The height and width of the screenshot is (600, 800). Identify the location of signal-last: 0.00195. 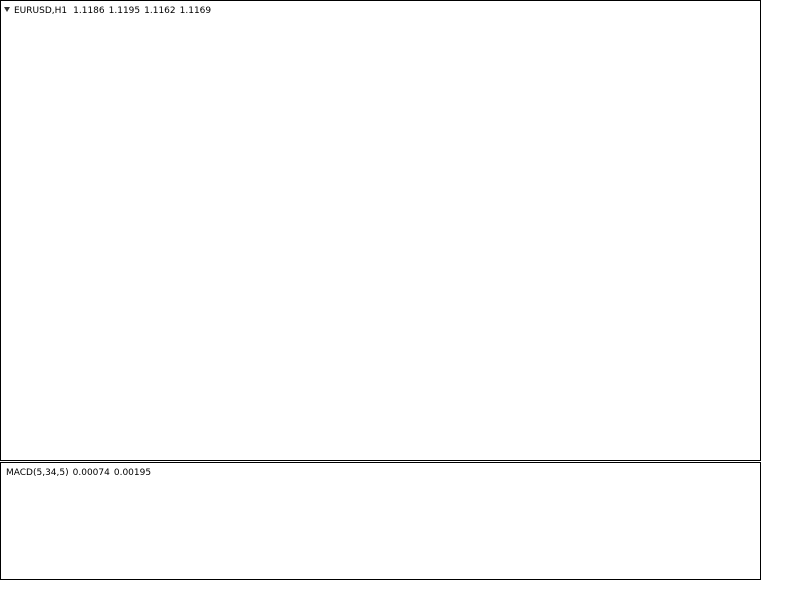
(132, 473).